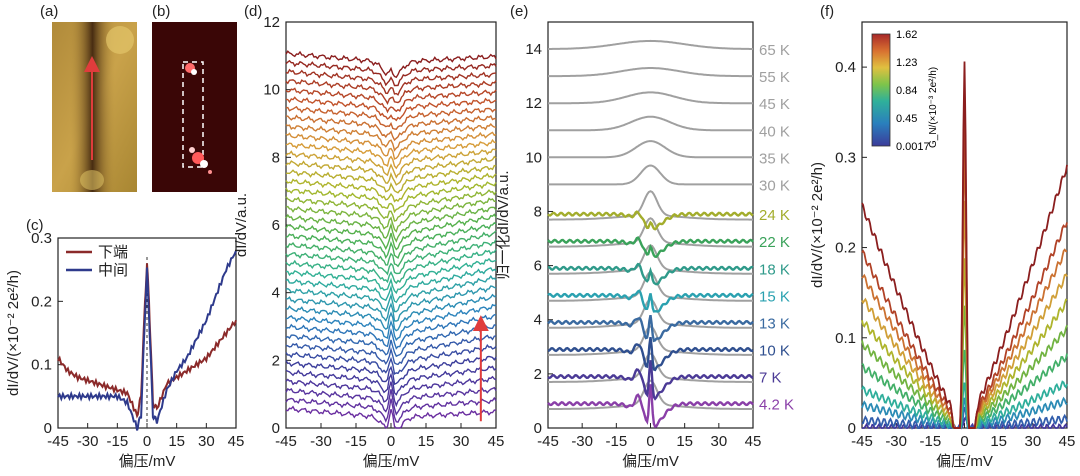 This screenshot has width=1080, height=476. What do you see at coordinates (817, 225) in the screenshot?
I see `y-axis-label: dI/dV/(×10⁻² 2e²/h)` at bounding box center [817, 225].